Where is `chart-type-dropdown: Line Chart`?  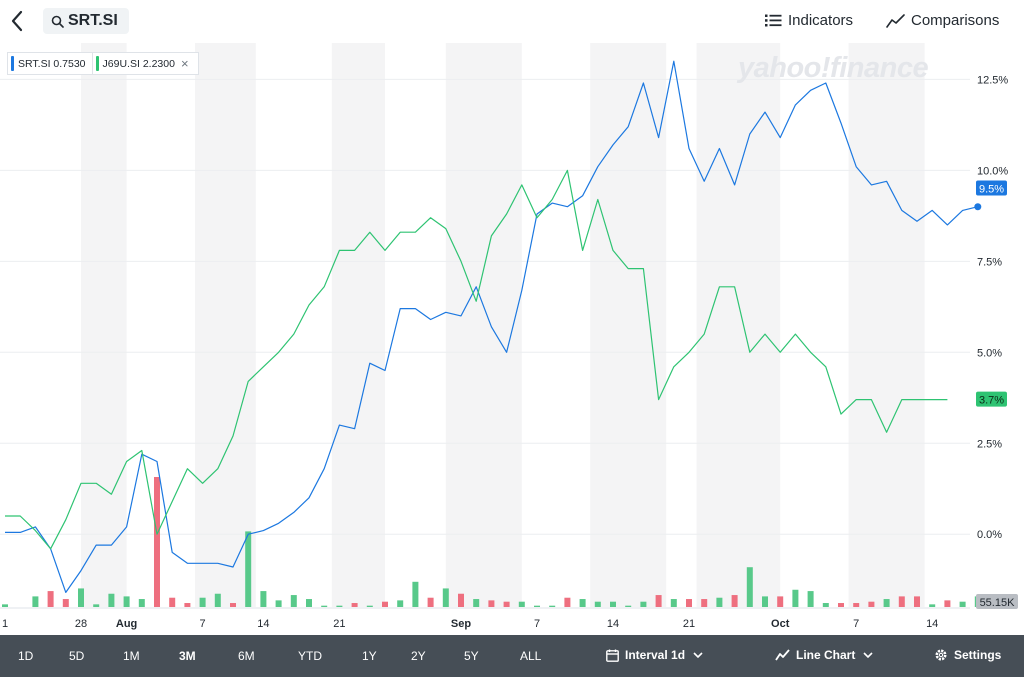 chart-type-dropdown: Line Chart is located at coordinates (828, 655).